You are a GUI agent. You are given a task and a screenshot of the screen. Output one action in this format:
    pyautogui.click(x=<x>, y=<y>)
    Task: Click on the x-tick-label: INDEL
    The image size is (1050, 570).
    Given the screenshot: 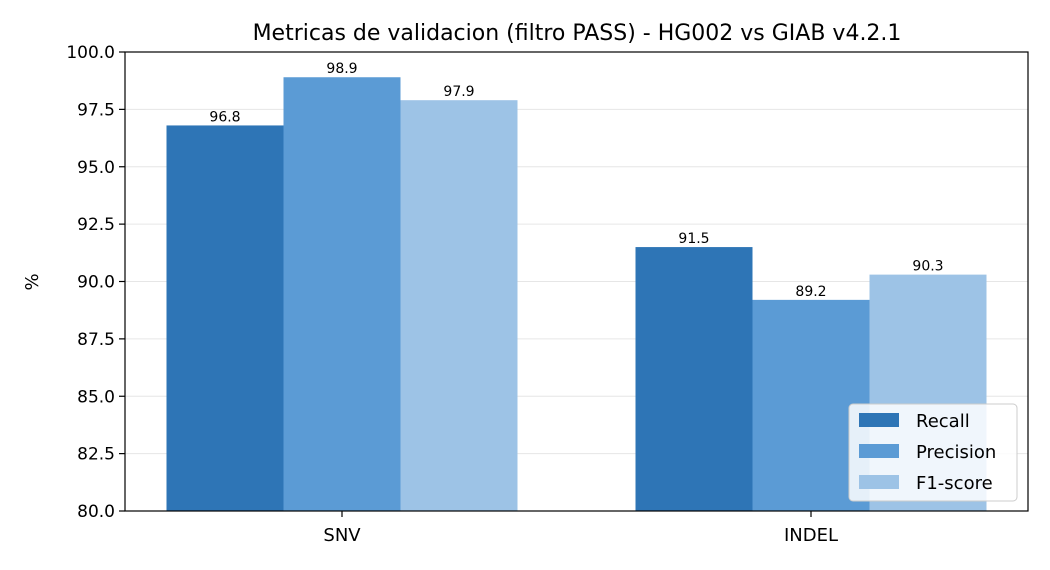 What is the action you would take?
    pyautogui.click(x=811, y=535)
    